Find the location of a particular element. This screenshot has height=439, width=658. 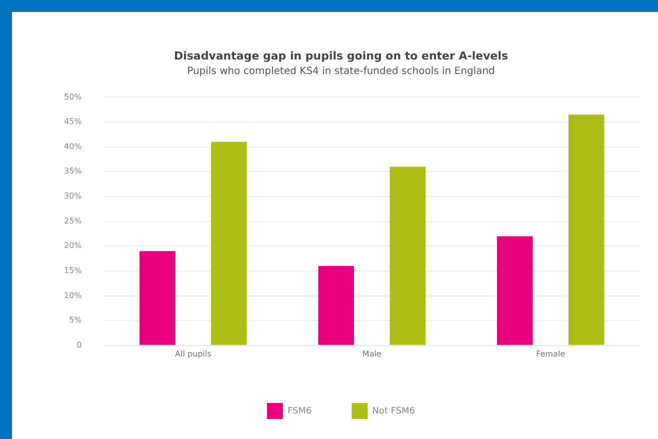

chart-subtitle: Pupils who completed KS4 in state-funded schools in England is located at coordinates (341, 71).